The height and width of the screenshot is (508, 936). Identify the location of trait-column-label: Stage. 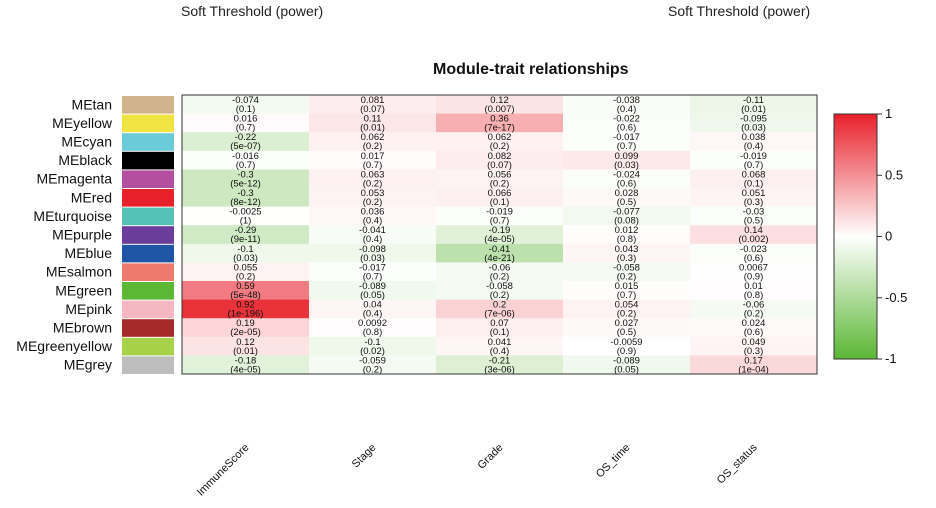
(364, 456).